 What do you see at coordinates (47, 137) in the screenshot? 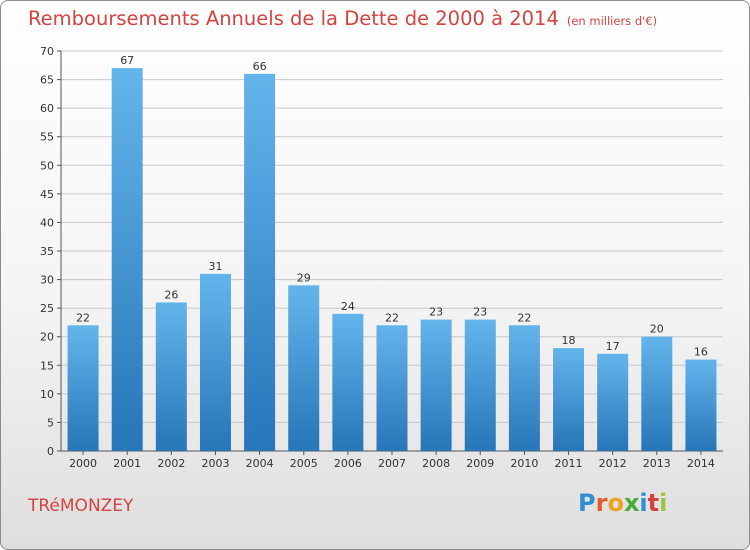
I see `y-tick-label: 55` at bounding box center [47, 137].